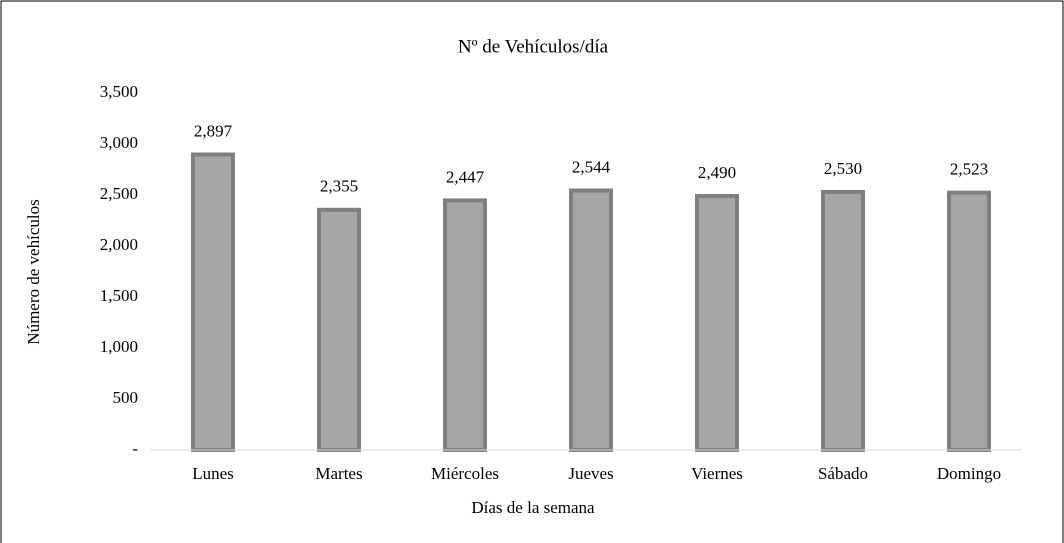 The image size is (1064, 543). Describe the element at coordinates (119, 91) in the screenshot. I see `y-tick-label: 3,500` at that location.